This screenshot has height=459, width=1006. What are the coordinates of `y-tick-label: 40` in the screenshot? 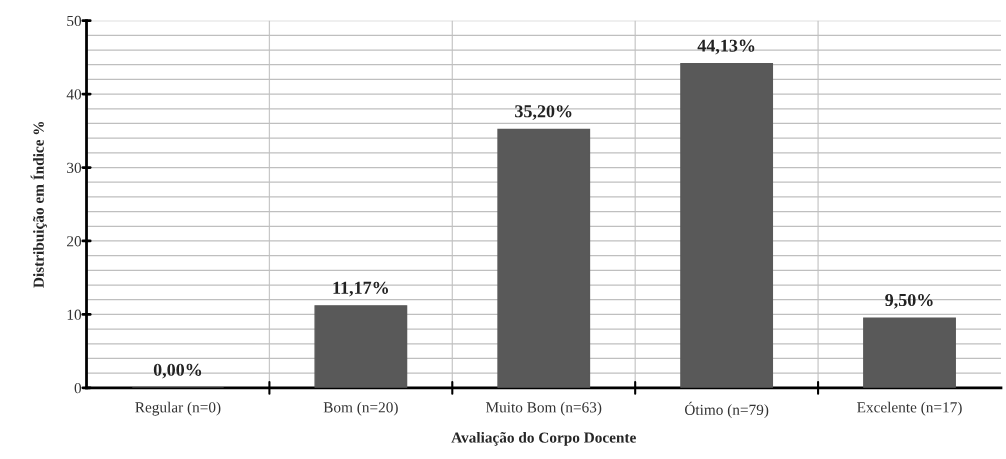 It's located at (74, 94).